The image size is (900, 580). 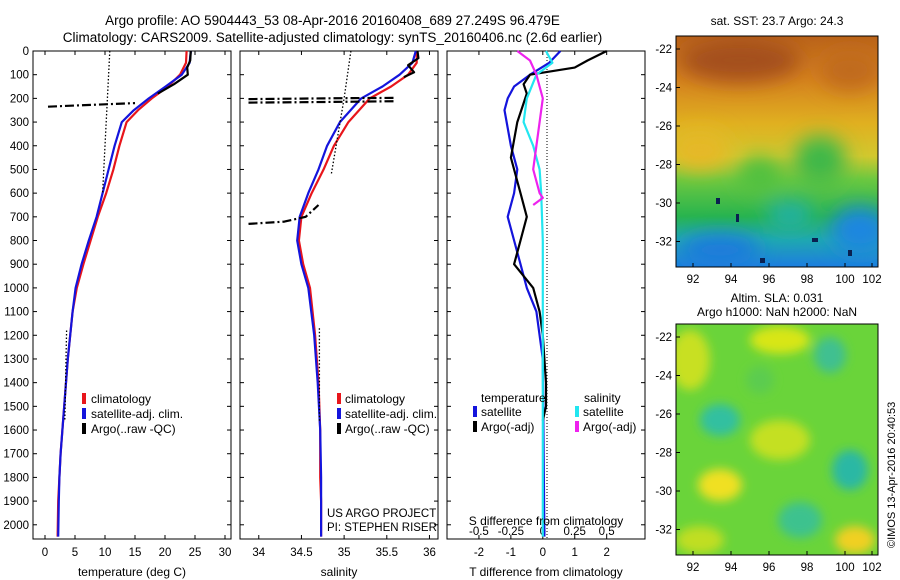 I want to click on depth-tick-label: 1400, so click(x=16, y=384).